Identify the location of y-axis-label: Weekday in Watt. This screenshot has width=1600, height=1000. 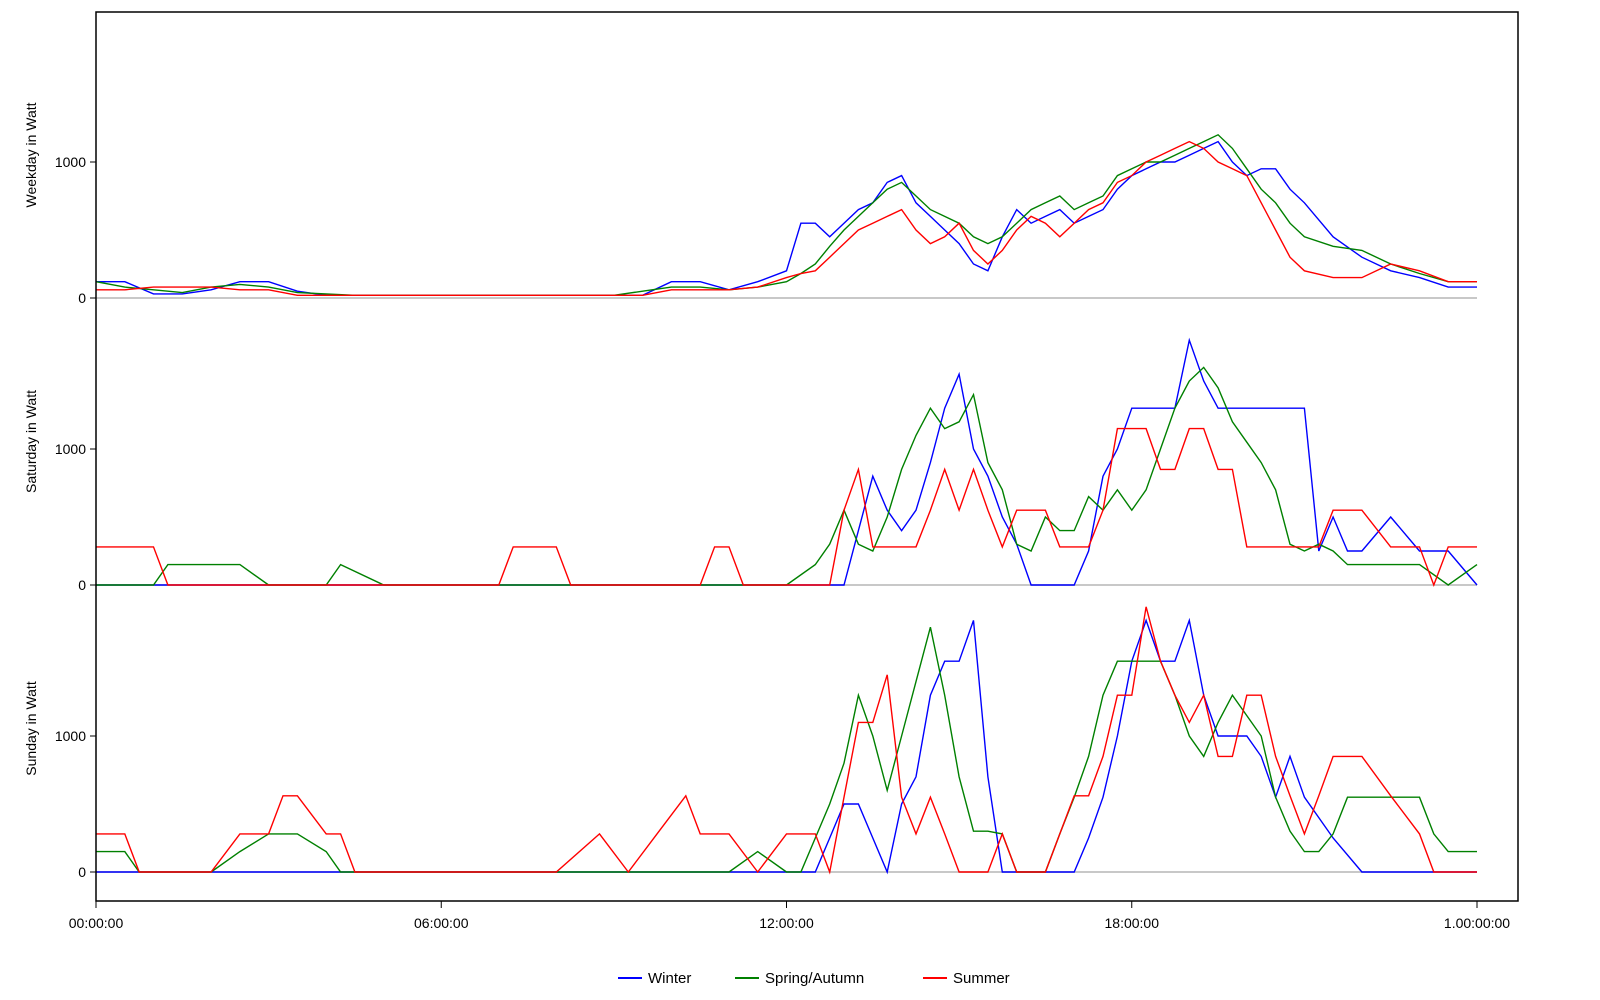
(31, 154).